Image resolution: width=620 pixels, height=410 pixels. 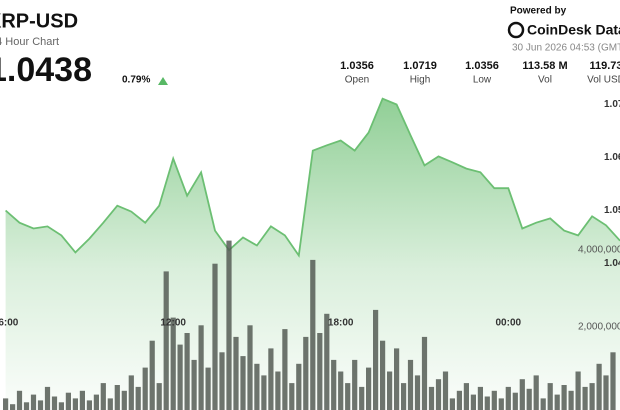 I want to click on symbol: XRP-USD, so click(x=39, y=21).